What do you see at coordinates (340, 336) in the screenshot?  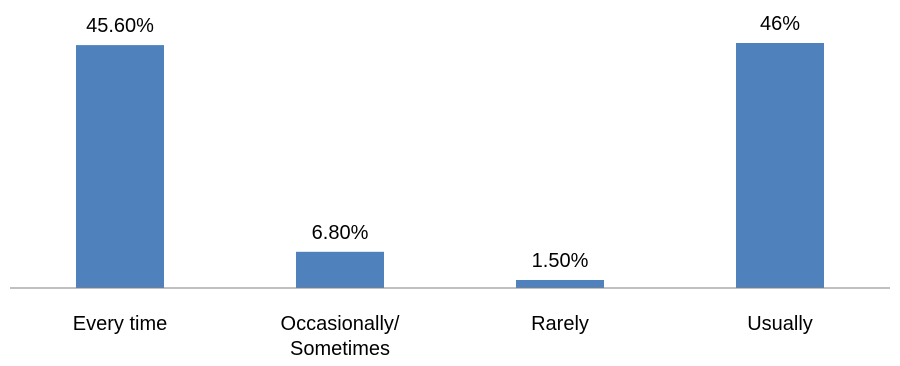 I see `x-tick-label: Occasionally/Sometimes` at bounding box center [340, 336].